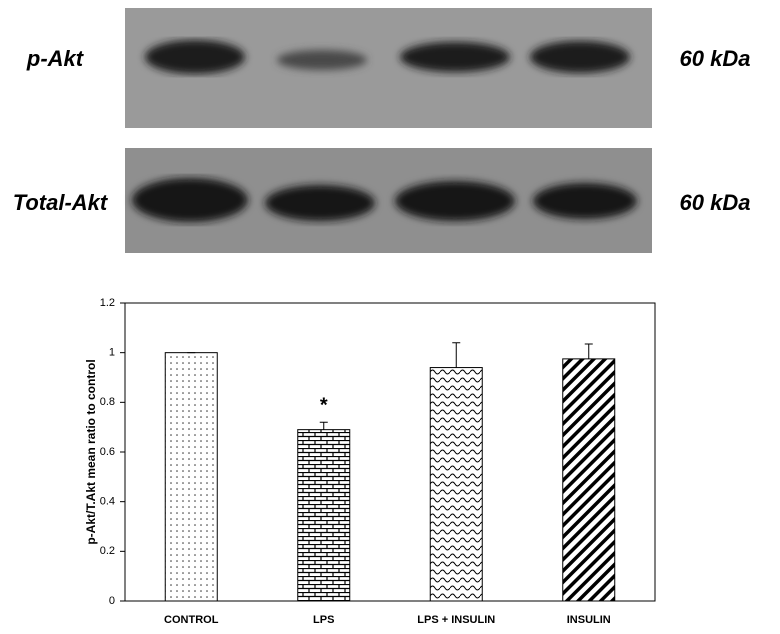 The height and width of the screenshot is (634, 780). Describe the element at coordinates (61, 202) in the screenshot. I see `blot-label: Total-Akt` at that location.